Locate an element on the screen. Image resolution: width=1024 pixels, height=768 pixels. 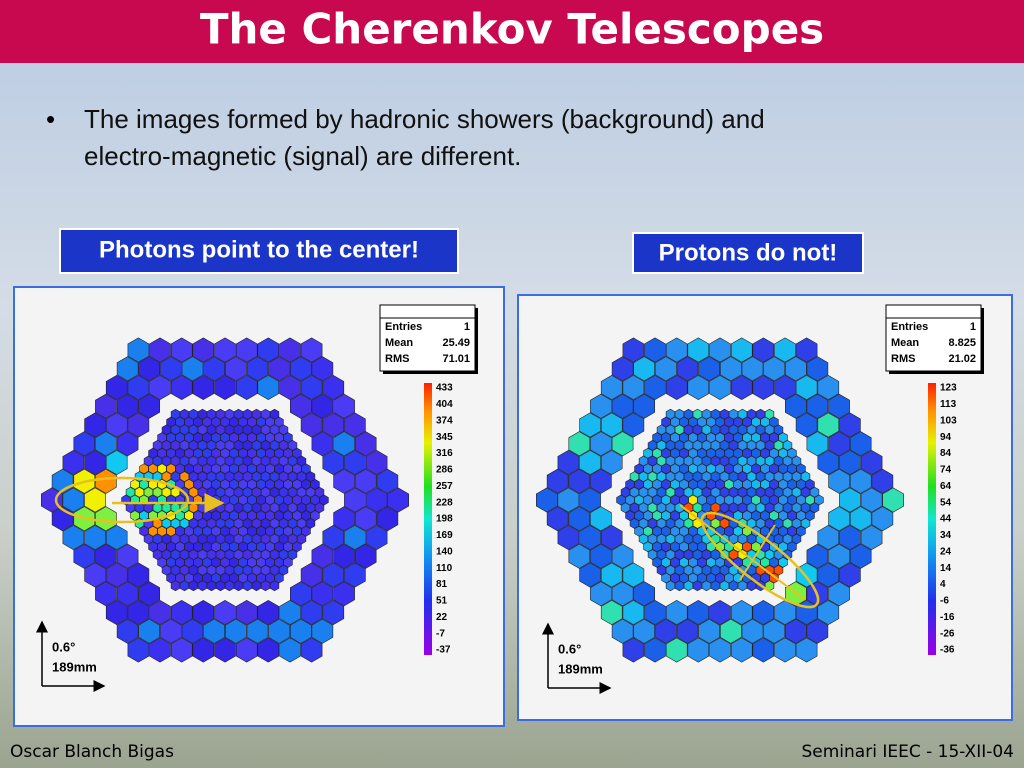
panel-label: Protons do not! is located at coordinates (748, 252).